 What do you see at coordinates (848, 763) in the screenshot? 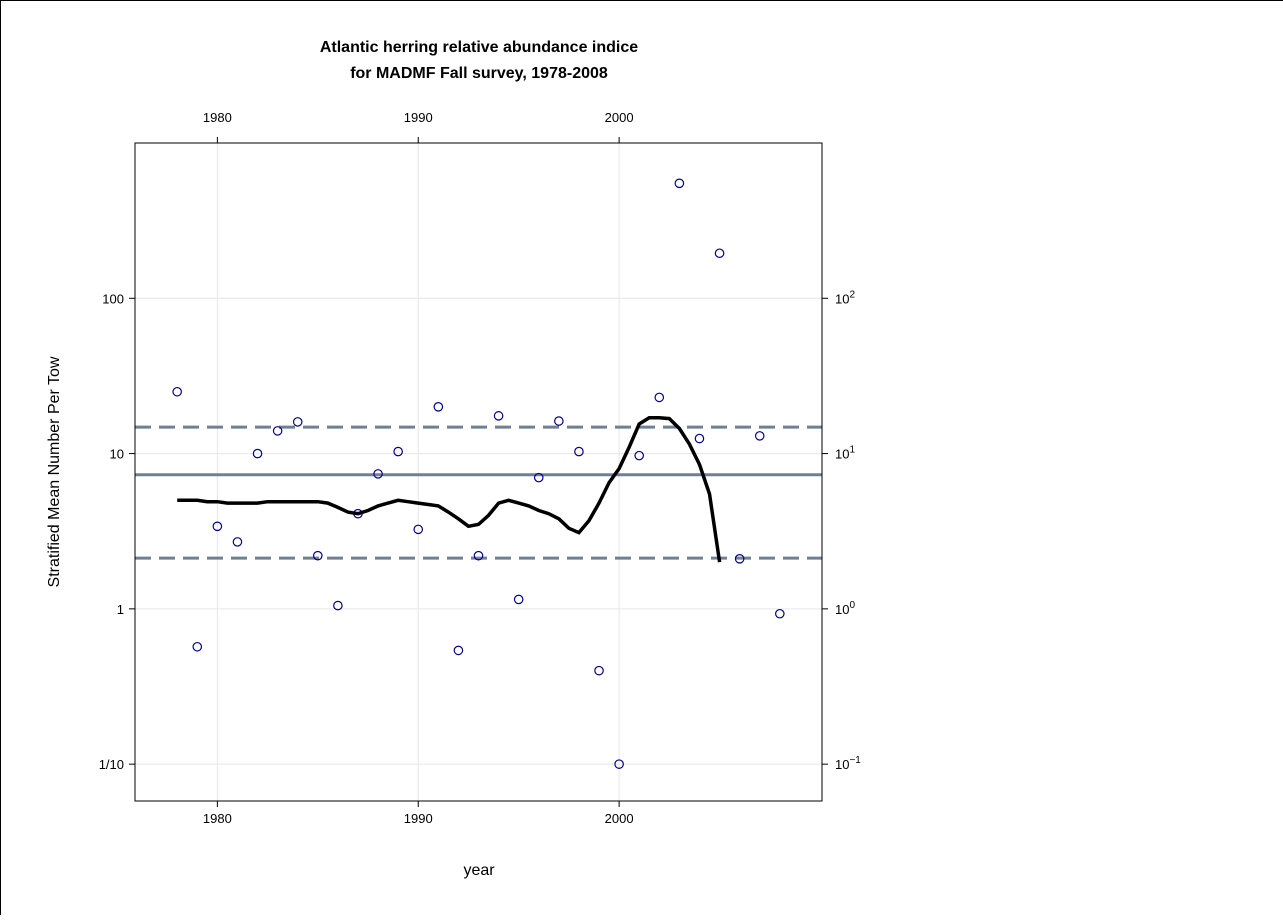
I see `y-tick-label-right: 10⁻¹` at bounding box center [848, 763].